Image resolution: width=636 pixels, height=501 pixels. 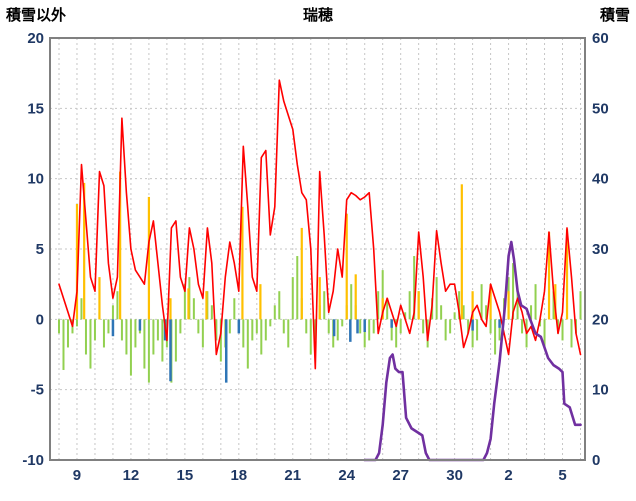 What do you see at coordinates (292, 475) in the screenshot?
I see `x-tick-label: 21` at bounding box center [292, 475].